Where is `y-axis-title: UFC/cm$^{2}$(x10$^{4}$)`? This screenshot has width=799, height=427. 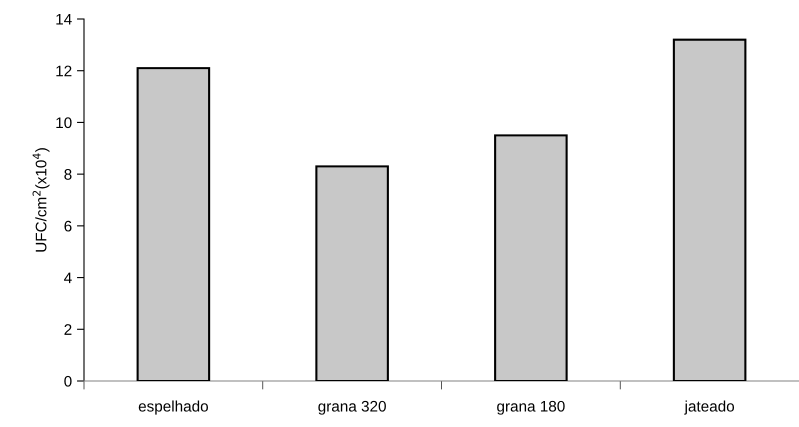
y-axis-title: UFC/cm$^{2}$(x10$^{4}$) is located at coordinates (41, 200).